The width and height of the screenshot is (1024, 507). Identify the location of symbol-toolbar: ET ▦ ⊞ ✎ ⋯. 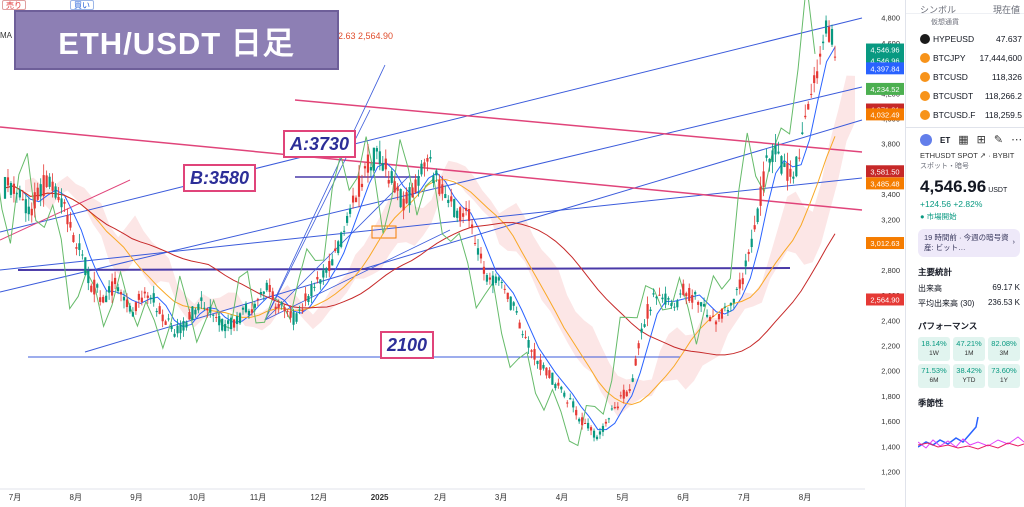
(965, 137).